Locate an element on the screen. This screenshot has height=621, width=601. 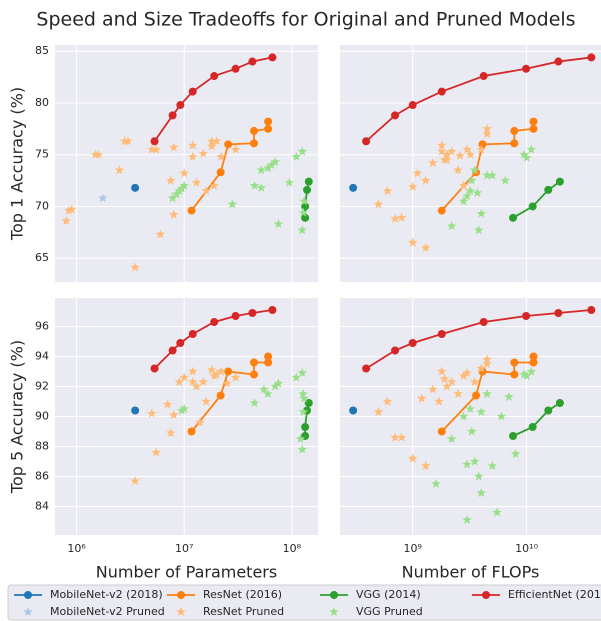
series-line is located at coordinates (536, 419).